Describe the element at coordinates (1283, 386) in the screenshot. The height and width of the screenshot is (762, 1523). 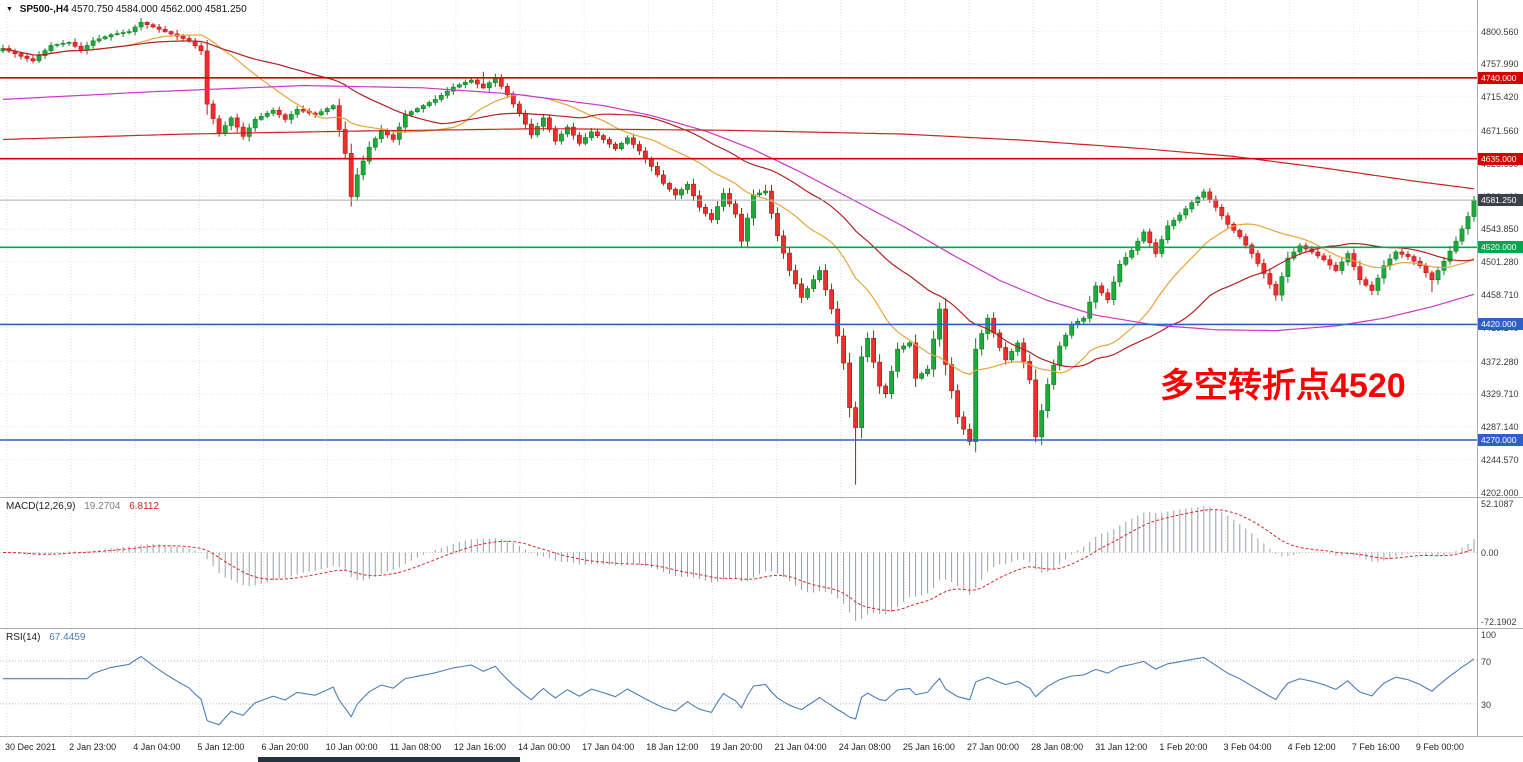
I see `text-annotation: 多空转折点4520` at that location.